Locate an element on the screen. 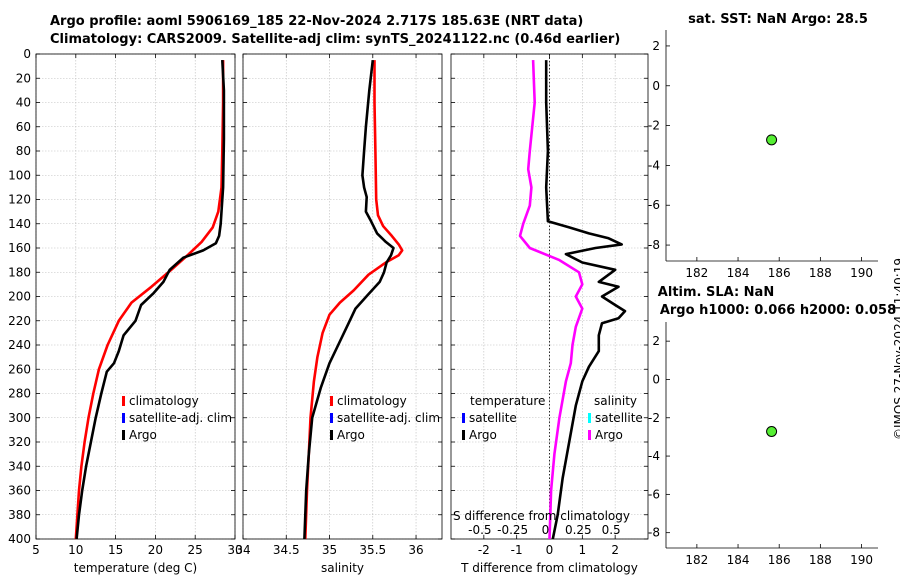 The width and height of the screenshot is (900, 580). y-tick-label: 340 is located at coordinates (19, 466).